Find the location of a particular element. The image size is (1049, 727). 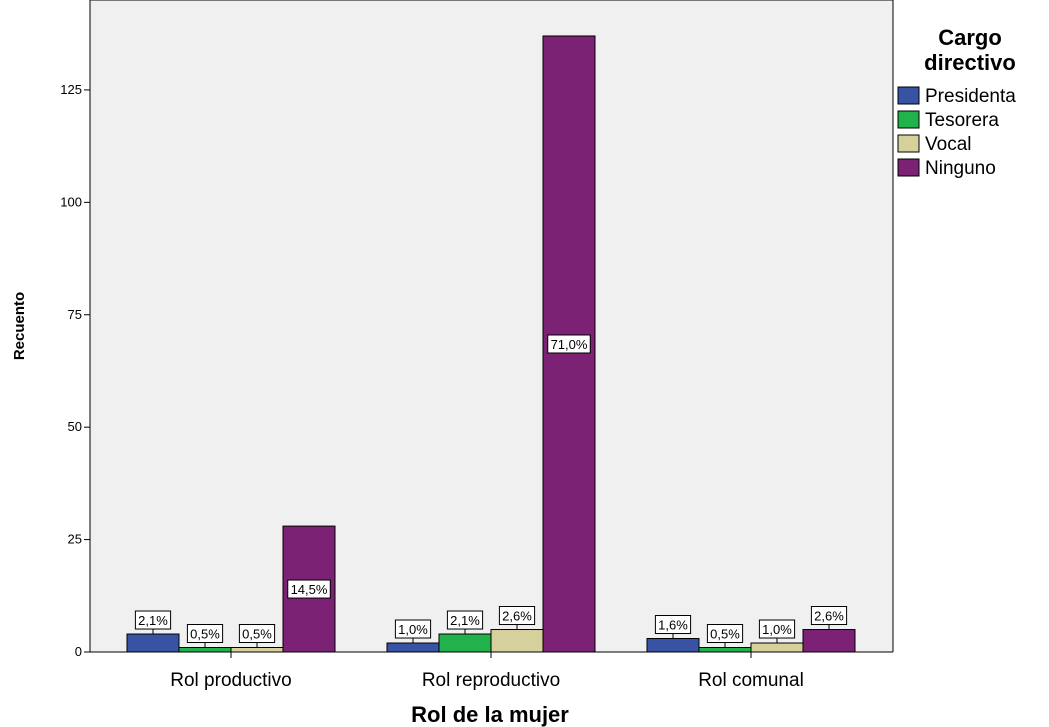

legend-title-line-2: directivo is located at coordinates (970, 62).